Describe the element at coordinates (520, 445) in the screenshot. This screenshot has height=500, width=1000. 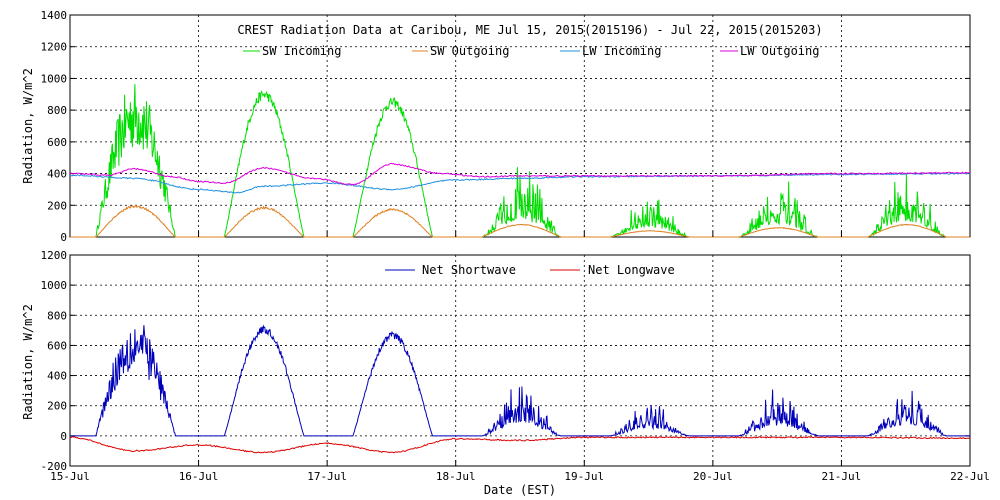
I see `series-net-longwave-line` at that location.